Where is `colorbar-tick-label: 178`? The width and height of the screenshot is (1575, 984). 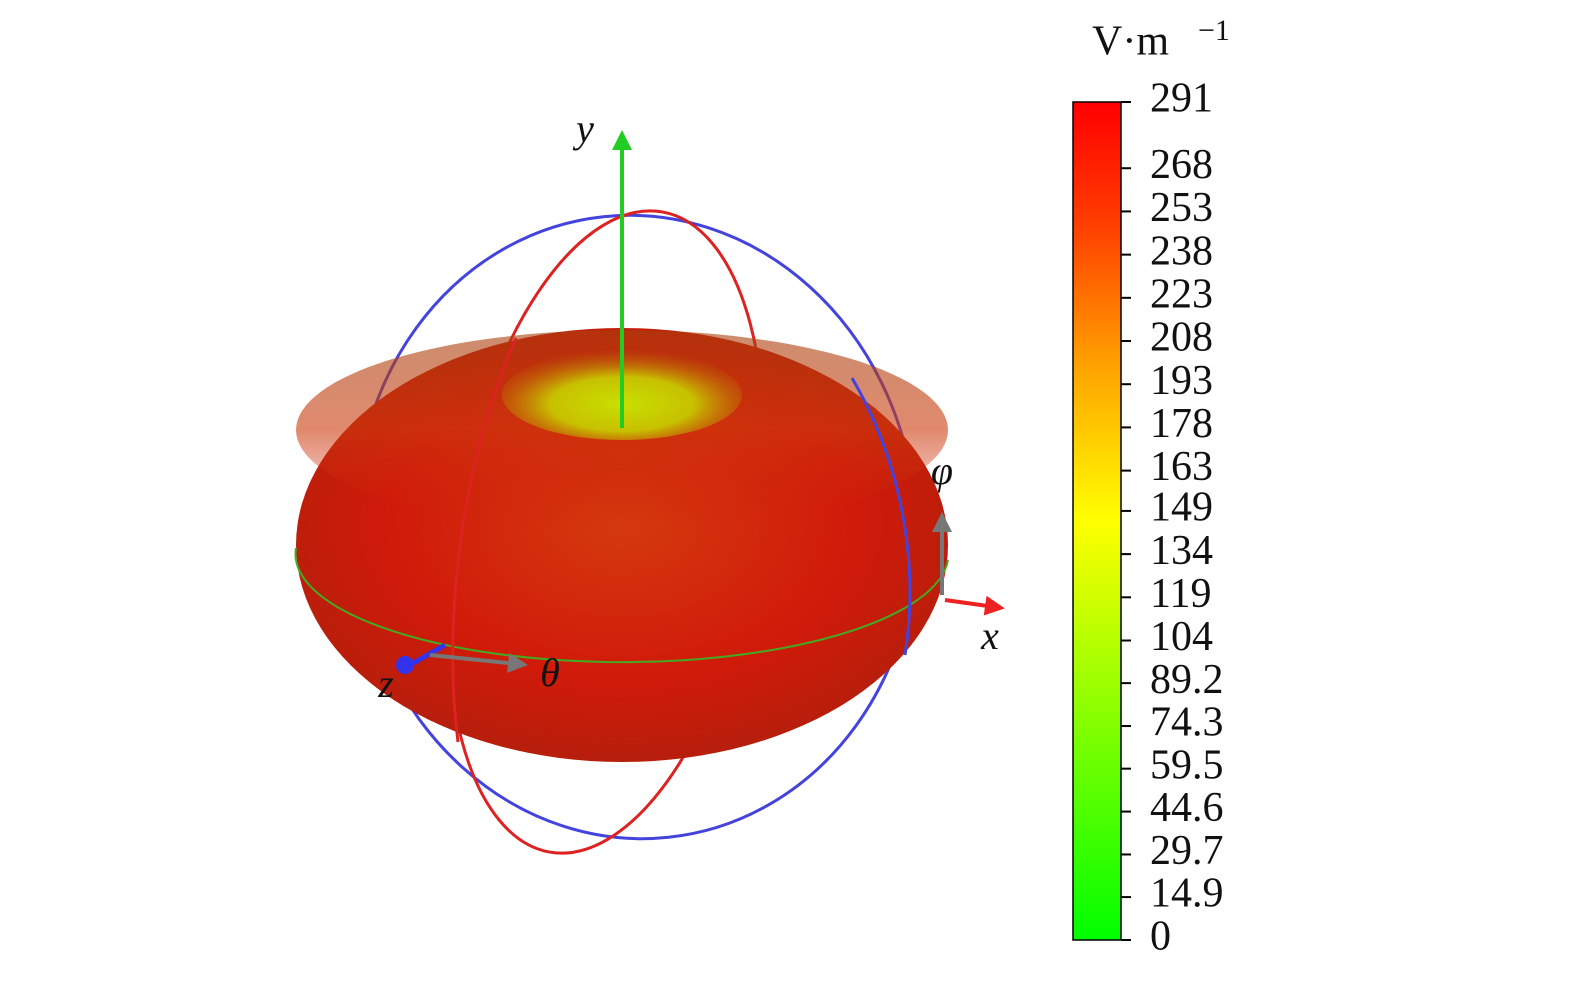
colorbar-tick-label: 178 is located at coordinates (1181, 424).